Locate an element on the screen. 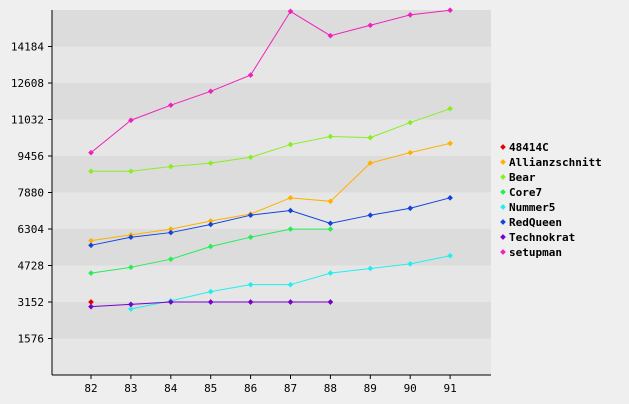 The image size is (629, 404). series-Allianzschnitt is located at coordinates (270, 192).